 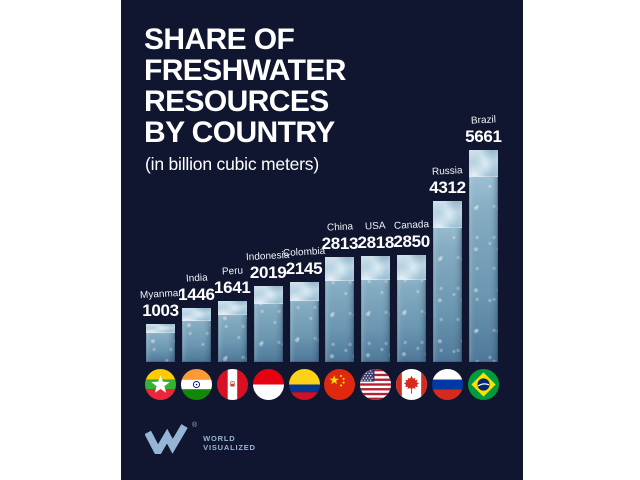 I want to click on footer-logo: ® WORLD VISUALIZED, so click(x=200, y=438).